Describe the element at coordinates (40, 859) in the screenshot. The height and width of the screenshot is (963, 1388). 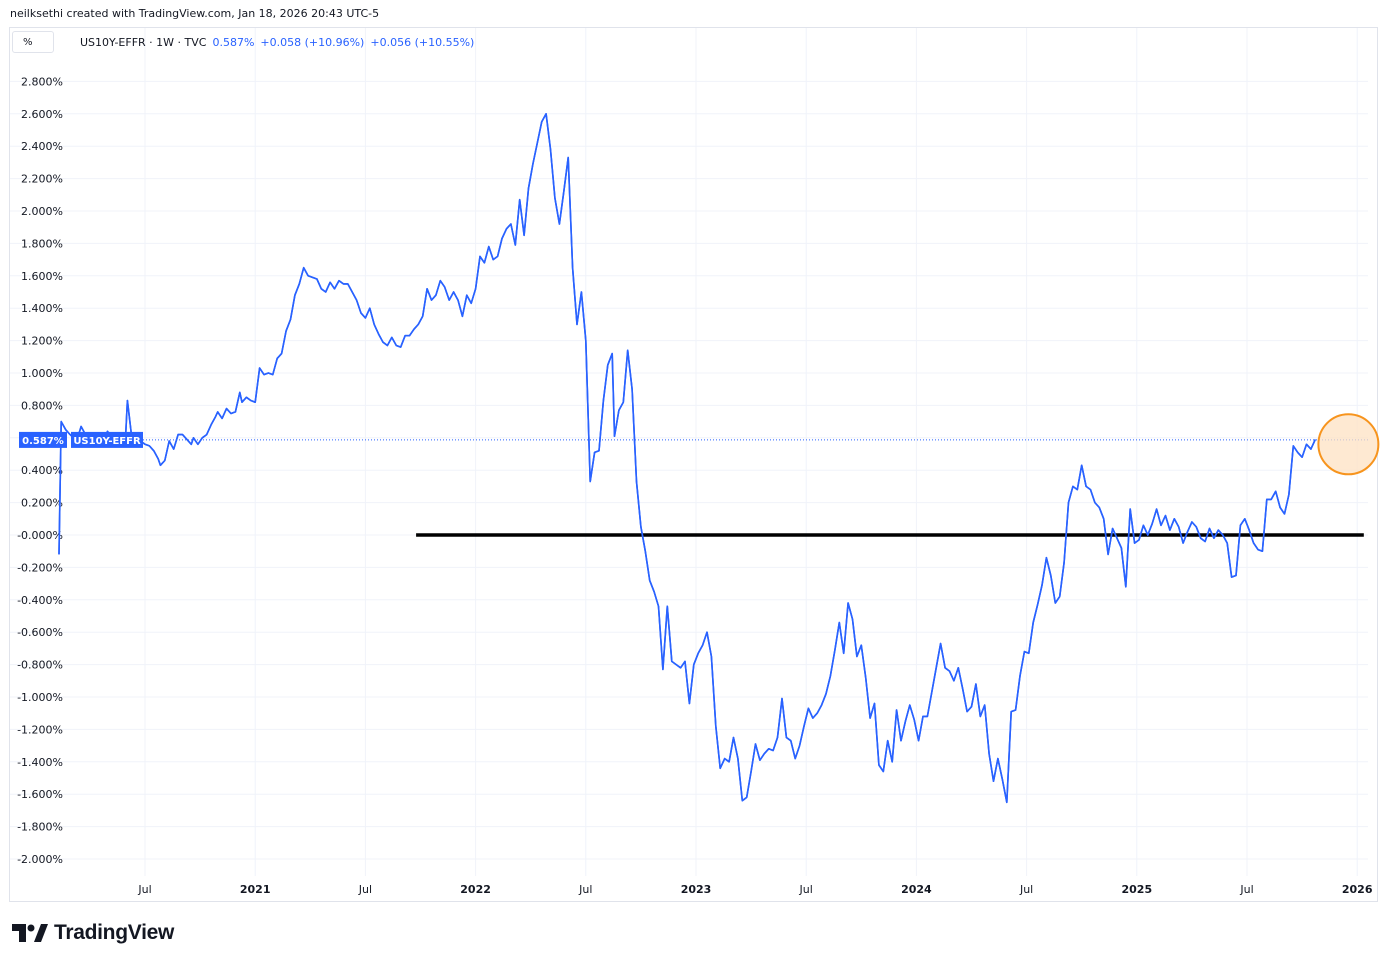
I see `y-tick-label: -2.000%` at that location.